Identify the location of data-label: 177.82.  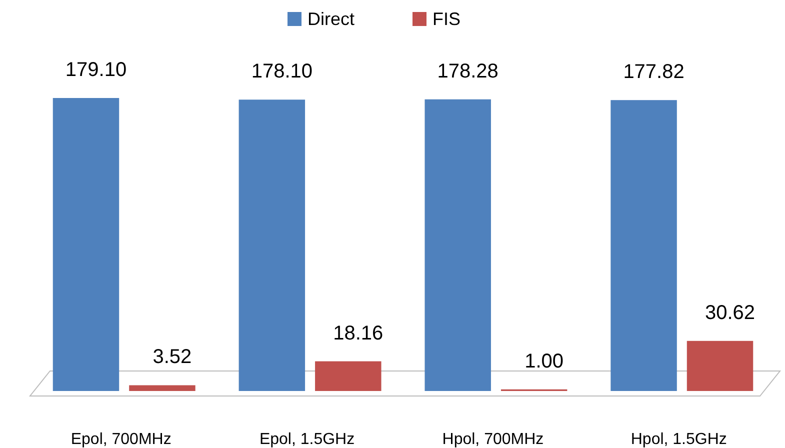
(653, 72).